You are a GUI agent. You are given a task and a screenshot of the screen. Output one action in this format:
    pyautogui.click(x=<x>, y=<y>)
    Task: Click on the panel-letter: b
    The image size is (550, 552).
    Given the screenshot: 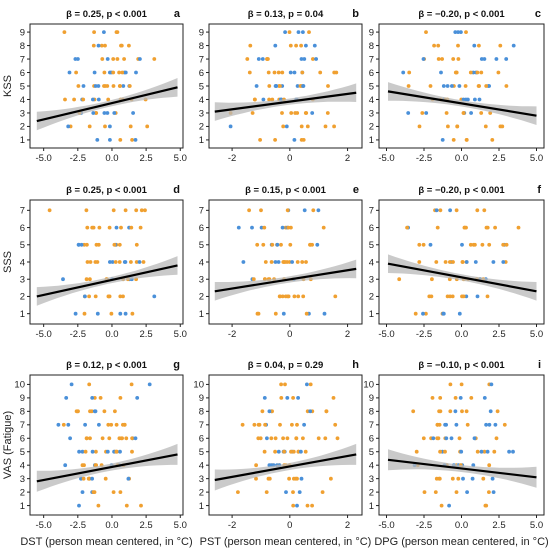 What is the action you would take?
    pyautogui.click(x=355, y=14)
    